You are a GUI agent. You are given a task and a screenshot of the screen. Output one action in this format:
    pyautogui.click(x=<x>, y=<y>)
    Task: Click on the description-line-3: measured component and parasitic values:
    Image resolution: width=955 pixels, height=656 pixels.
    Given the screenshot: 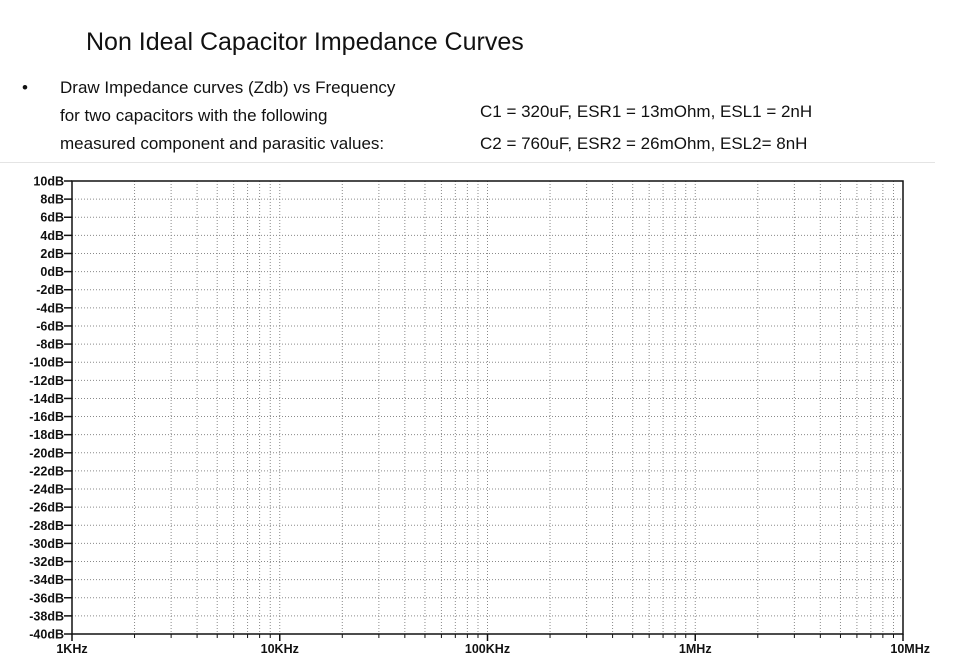 What is the action you would take?
    pyautogui.click(x=222, y=143)
    